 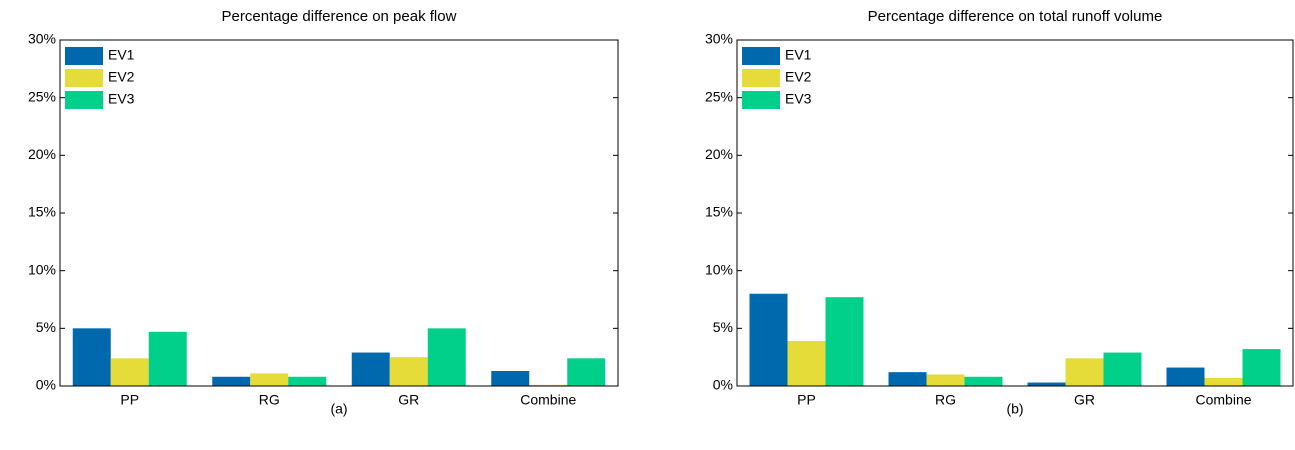 What do you see at coordinates (339, 16) in the screenshot?
I see `chart-title: Percentage difference on peak flow` at bounding box center [339, 16].